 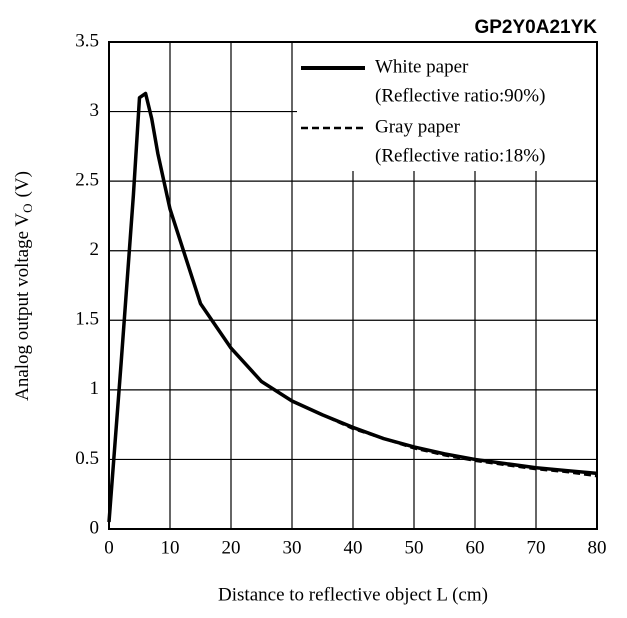 What do you see at coordinates (292, 547) in the screenshot?
I see `x-tick-label: 30` at bounding box center [292, 547].